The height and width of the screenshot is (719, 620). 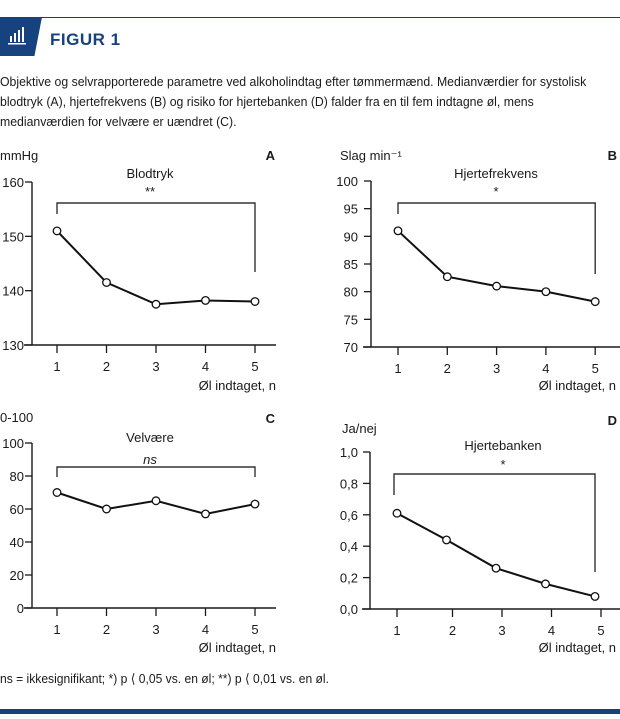 I want to click on y-tick-label: 0,6, so click(x=349, y=515).